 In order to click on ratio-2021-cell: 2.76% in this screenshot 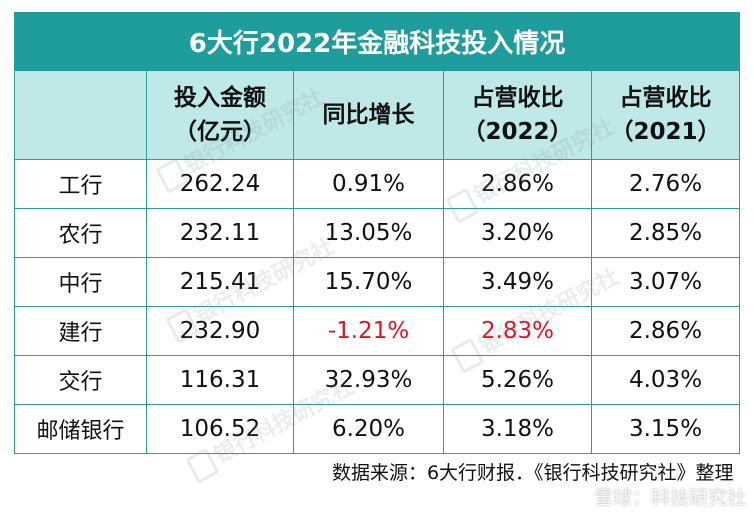, I will do `click(665, 184)`.